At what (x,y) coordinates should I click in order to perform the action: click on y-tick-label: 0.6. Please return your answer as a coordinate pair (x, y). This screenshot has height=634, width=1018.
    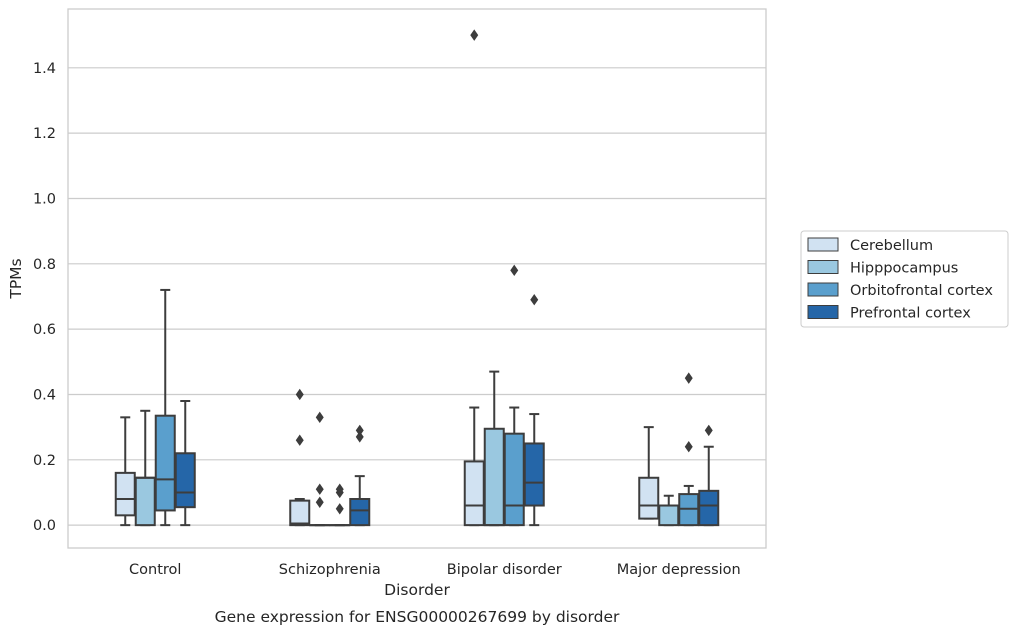
    Looking at the image, I should click on (44, 330).